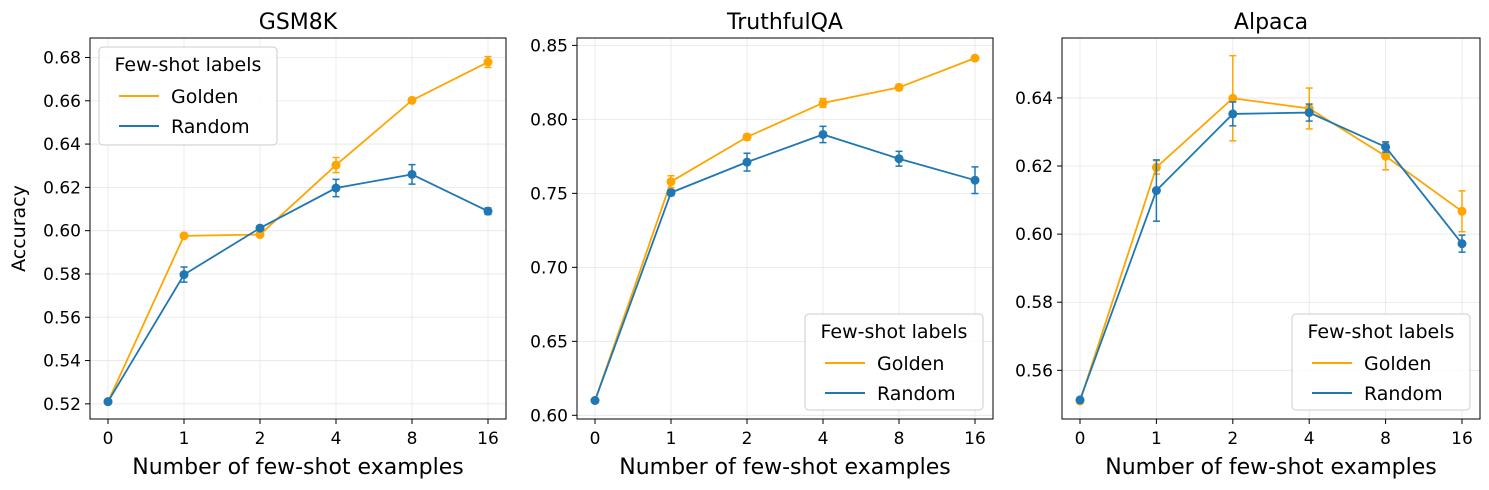  I want to click on y-axis: 0.52 0.54 0.56 0.58 0.60 0.62 0.64 0.66 0.68, so click(66, 231).